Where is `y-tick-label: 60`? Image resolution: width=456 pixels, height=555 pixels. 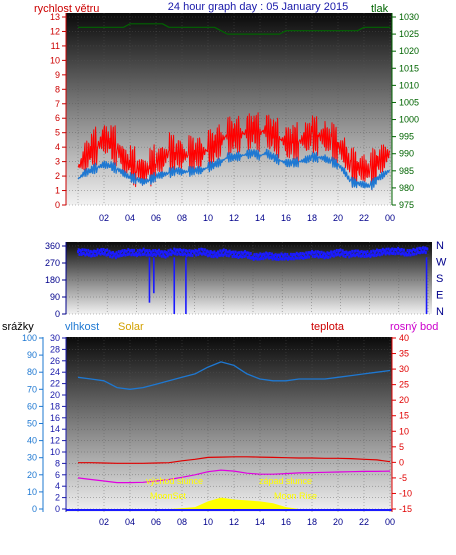 y-tick-label: 60 is located at coordinates (32, 406).